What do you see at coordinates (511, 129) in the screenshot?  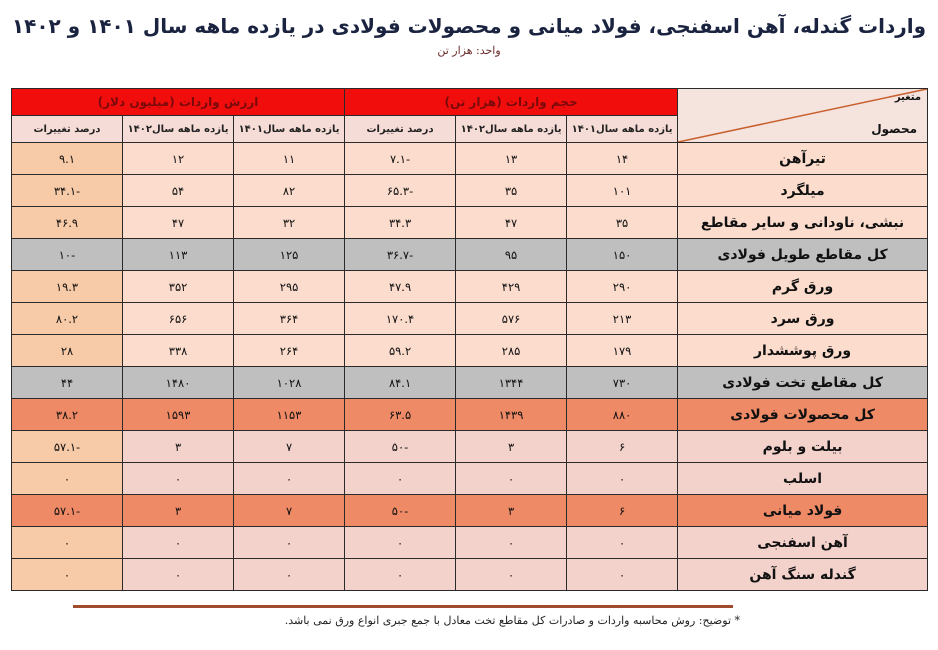 I see `subheader-volume-1402: یازده ماهه سال۱۴۰۲` at bounding box center [511, 129].